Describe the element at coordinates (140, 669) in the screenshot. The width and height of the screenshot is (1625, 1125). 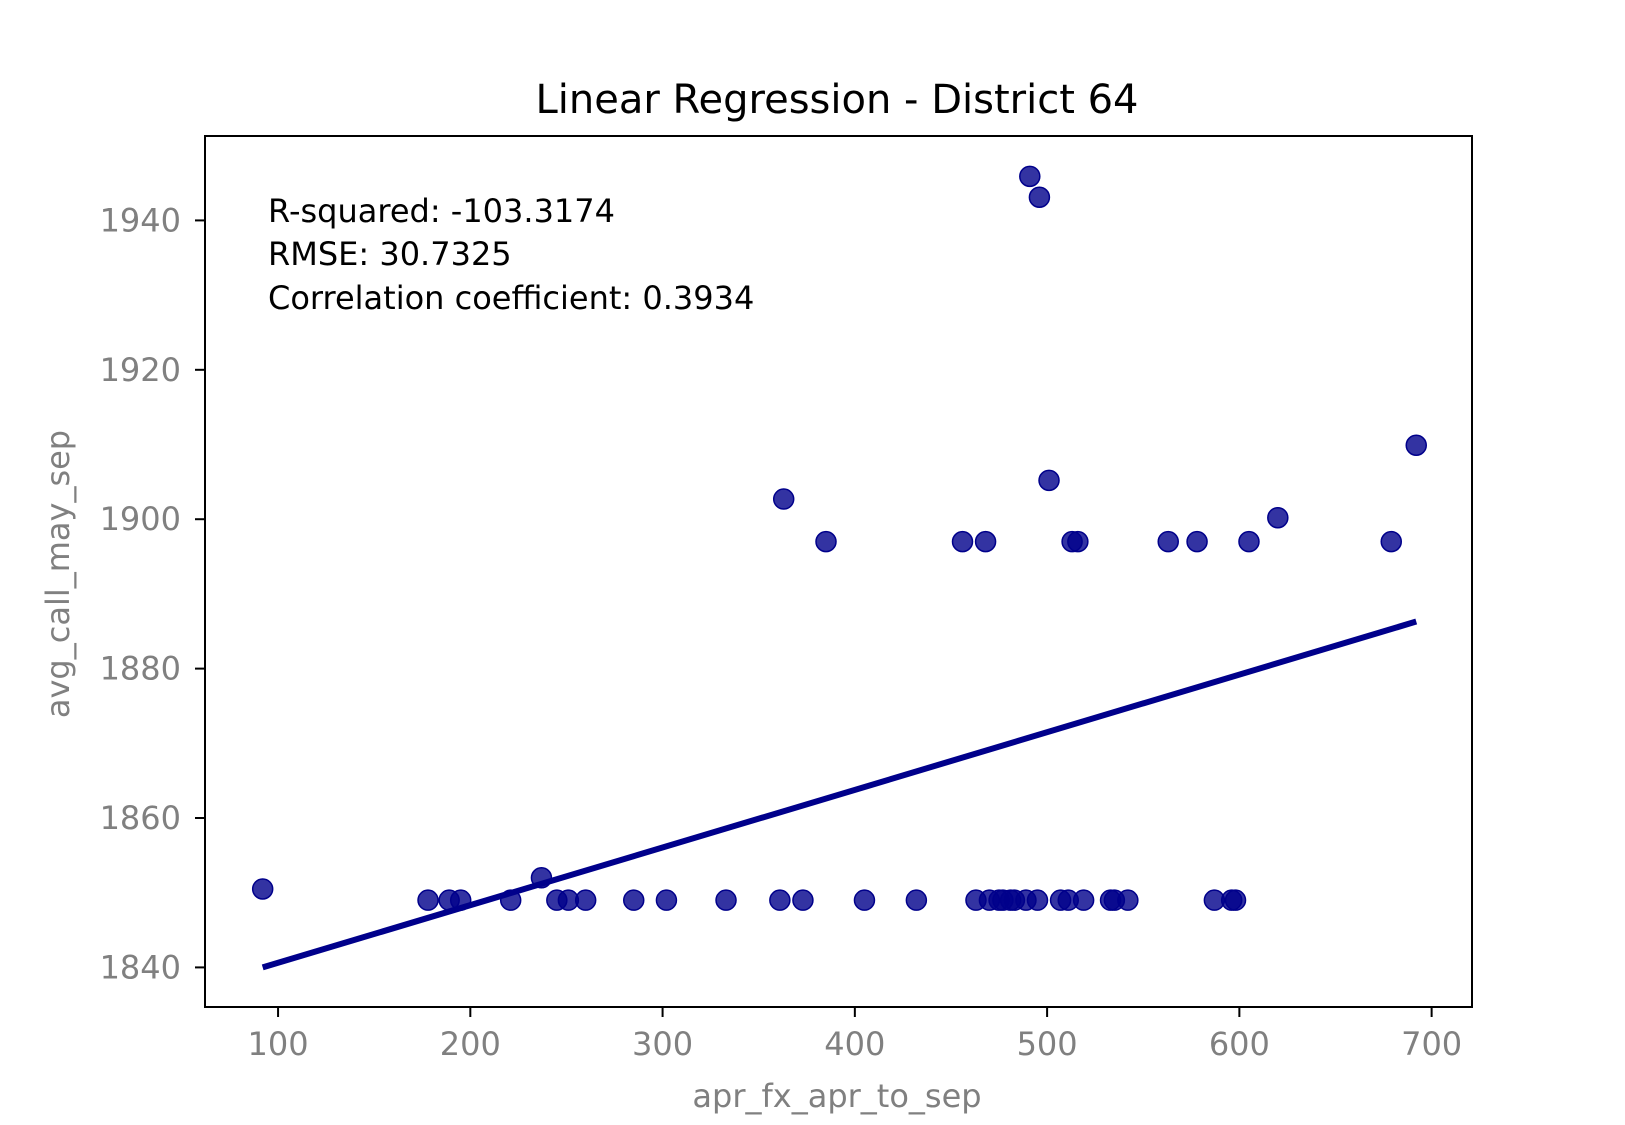
I see `y-tick-label: 1880` at that location.